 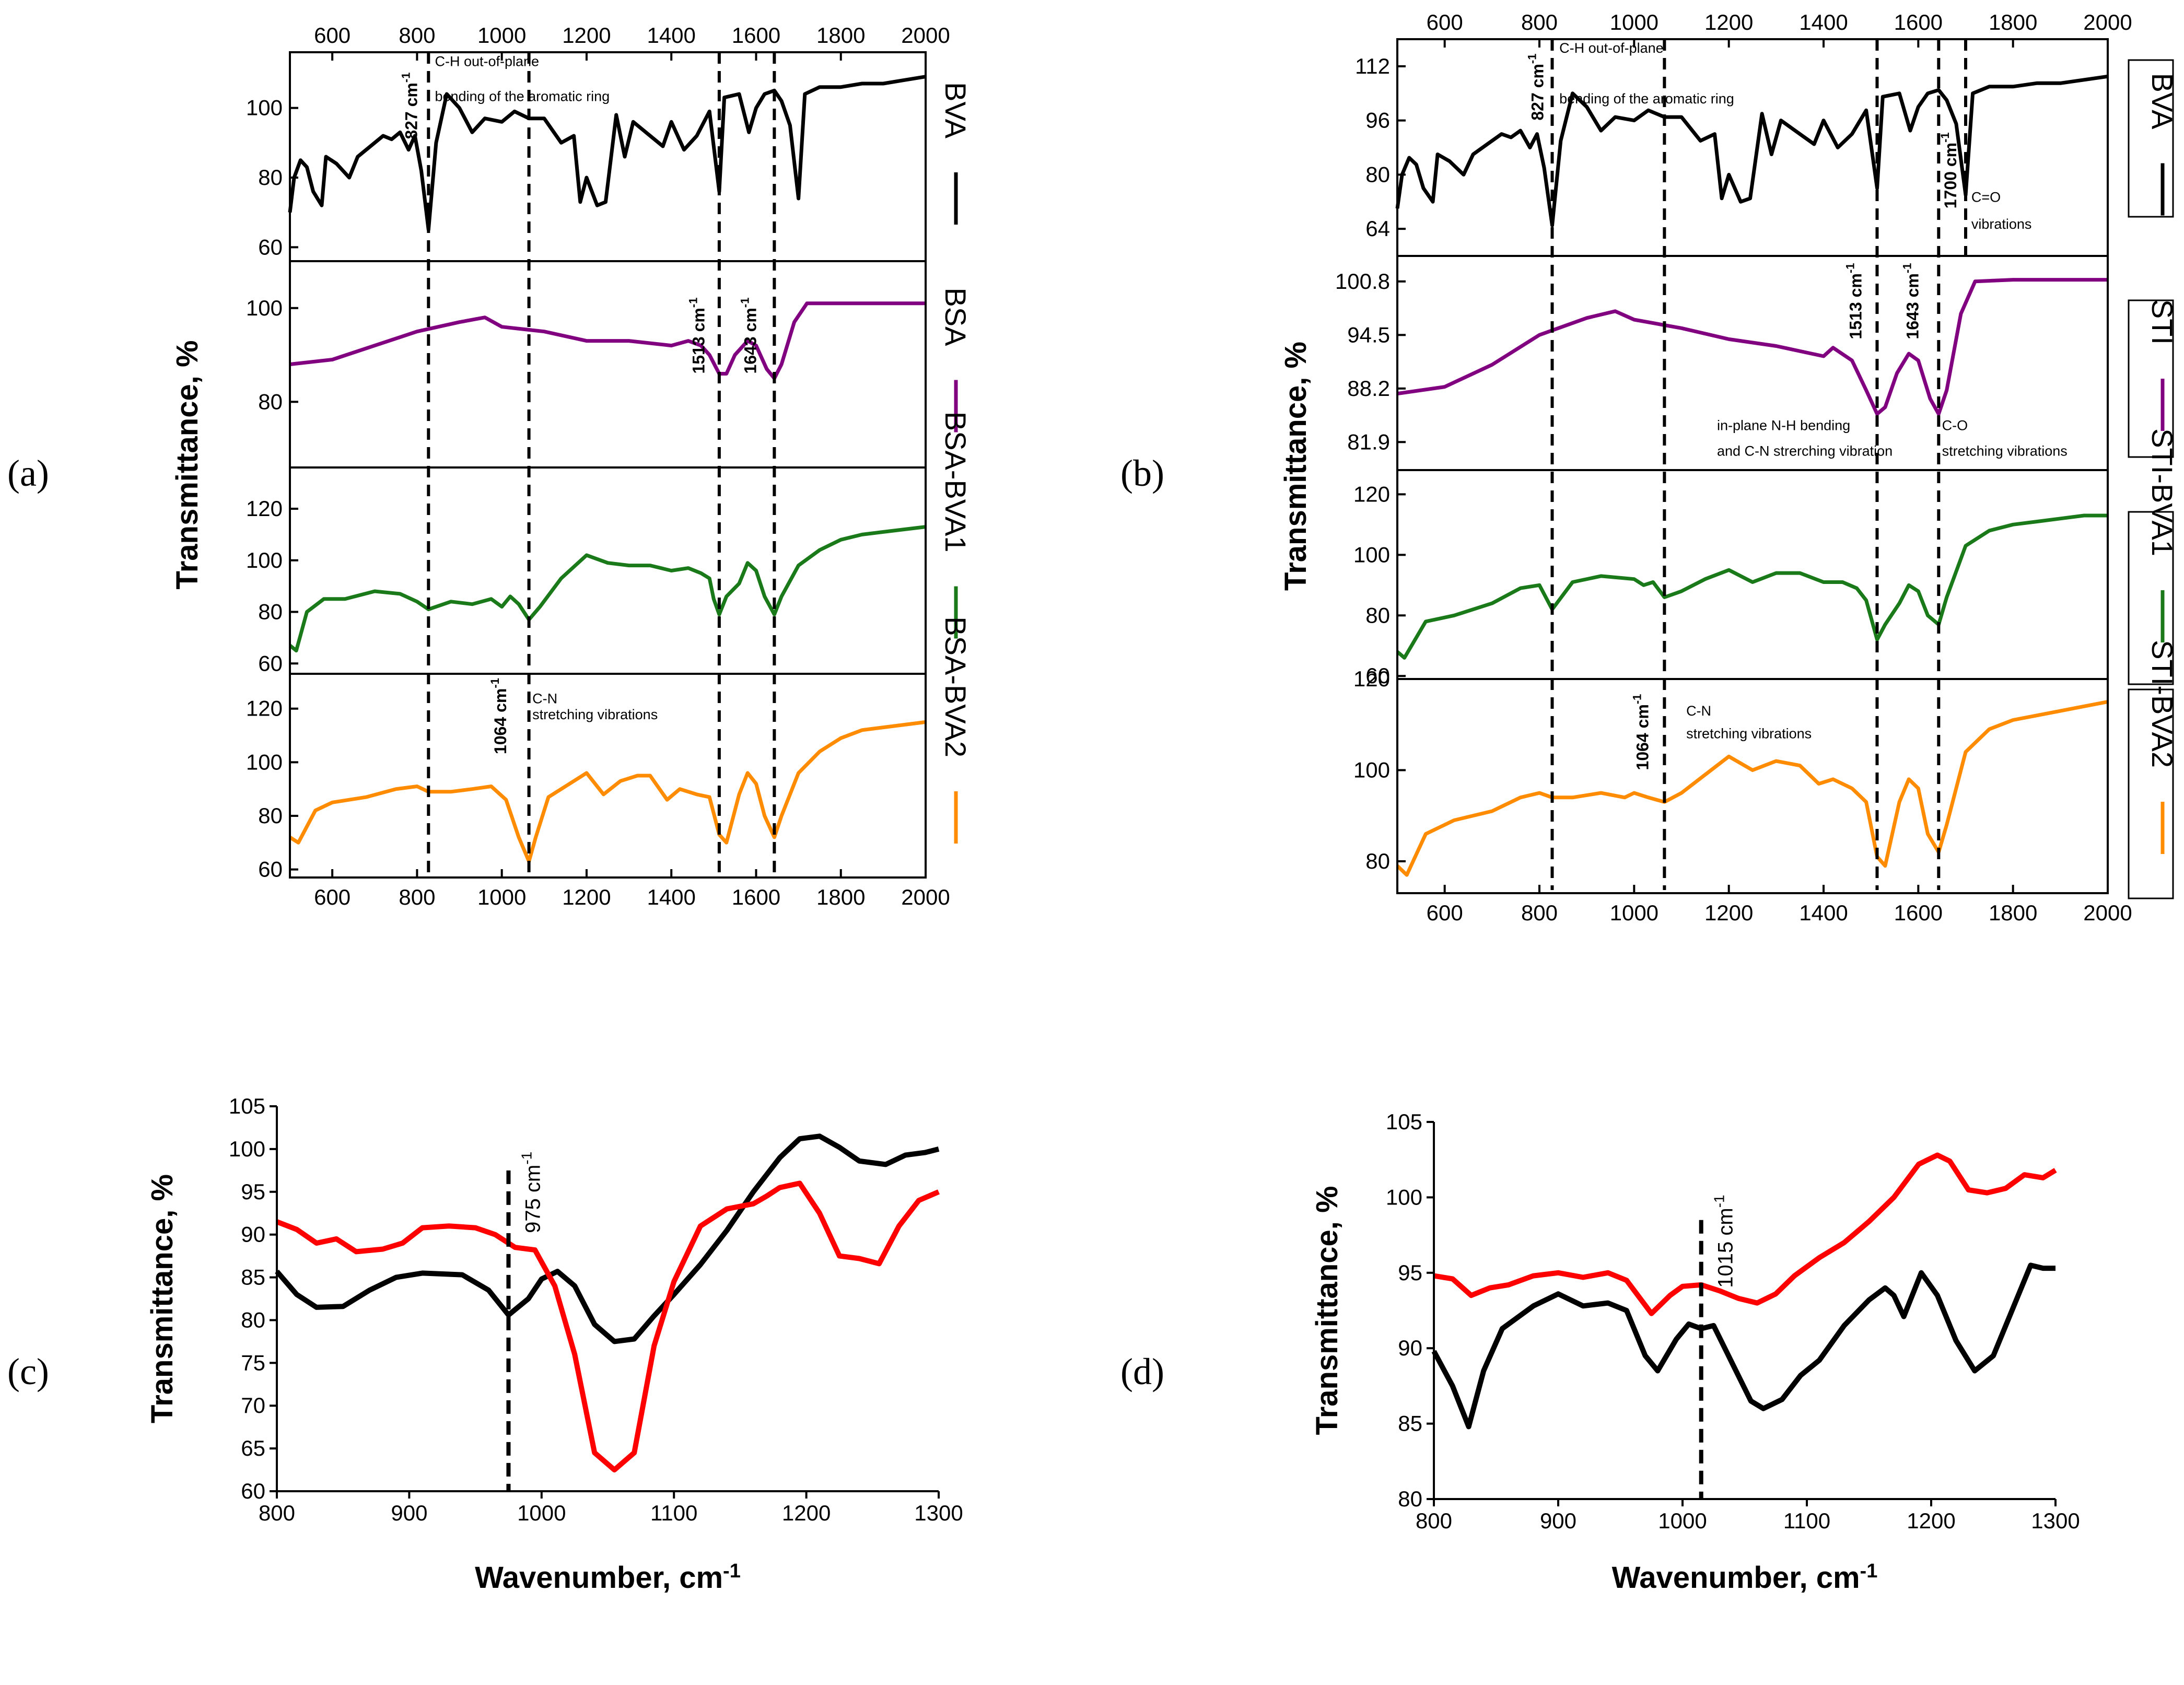 I want to click on legend-label-BSA-BVA1: BSA-BVA1, so click(x=955, y=482).